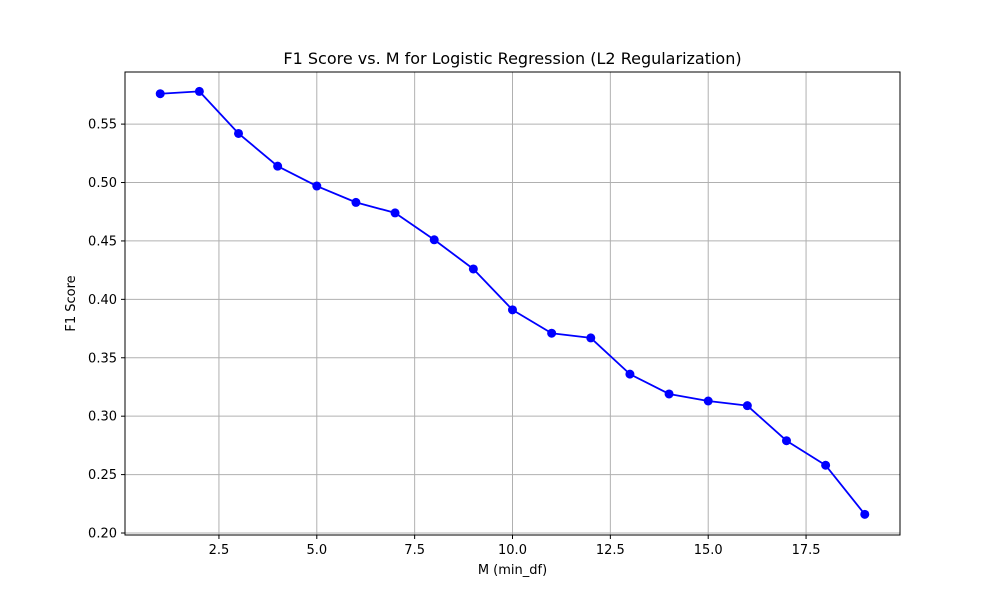  What do you see at coordinates (806, 550) in the screenshot?
I see `x-tick-label: 17.5` at bounding box center [806, 550].